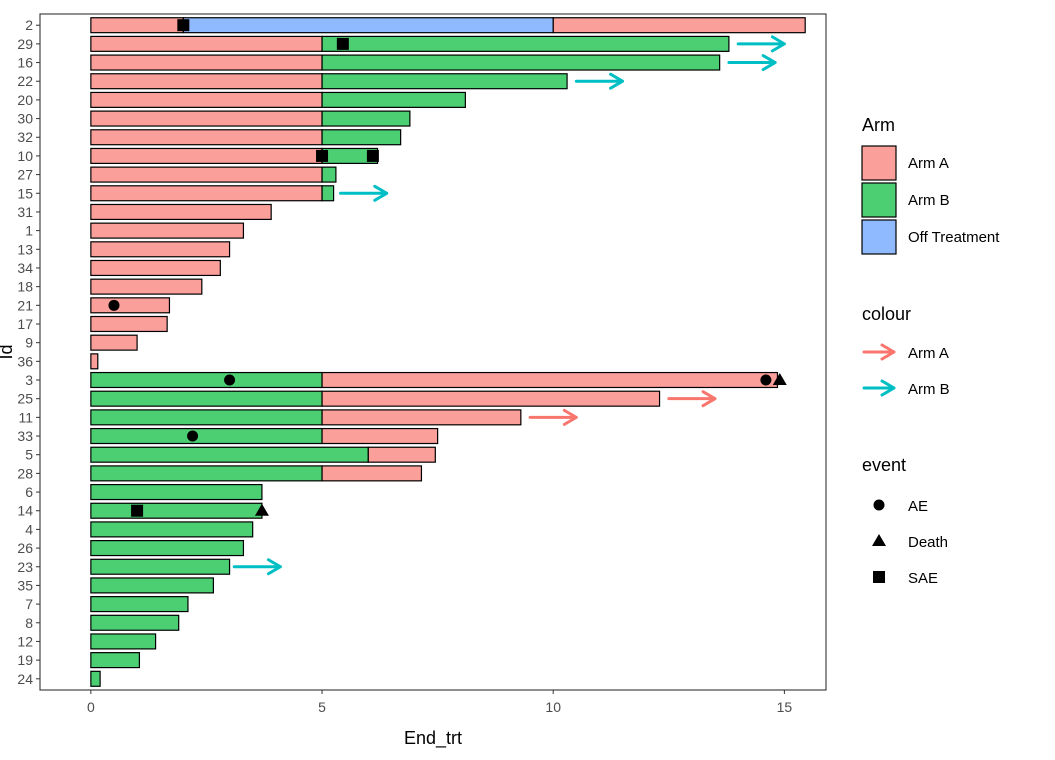 This screenshot has height=760, width=1055. I want to click on legend-key-sae, so click(879, 577).